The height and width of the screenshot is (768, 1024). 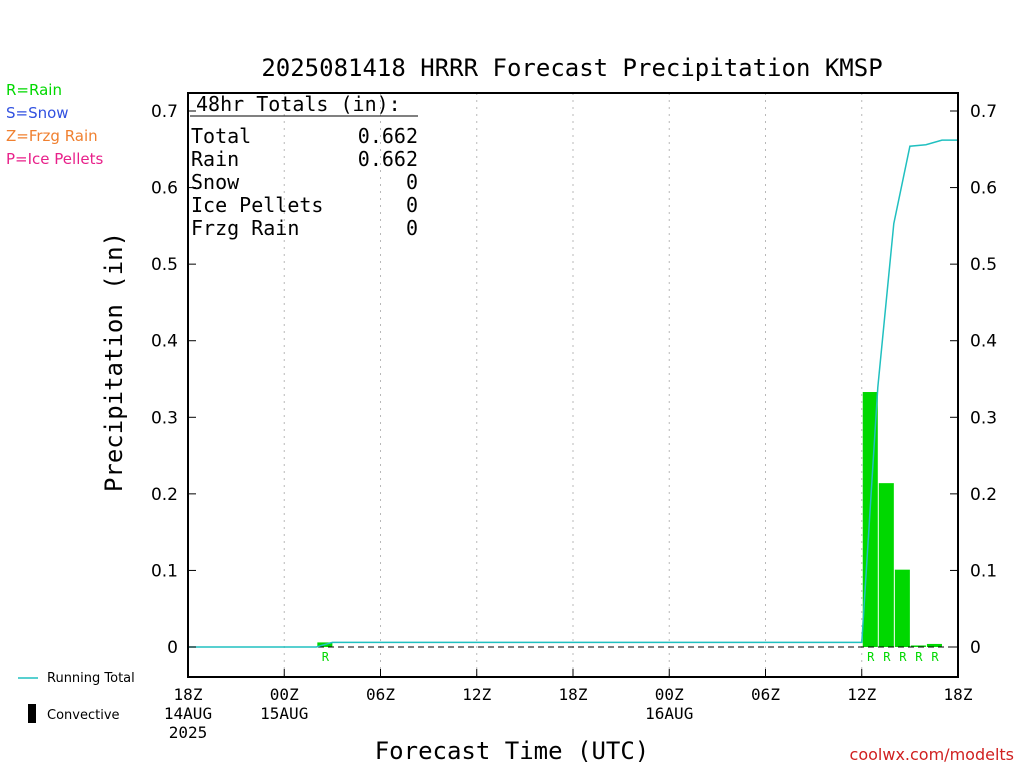 I want to click on totals-row-label: Ice Pellets, so click(x=257, y=205).